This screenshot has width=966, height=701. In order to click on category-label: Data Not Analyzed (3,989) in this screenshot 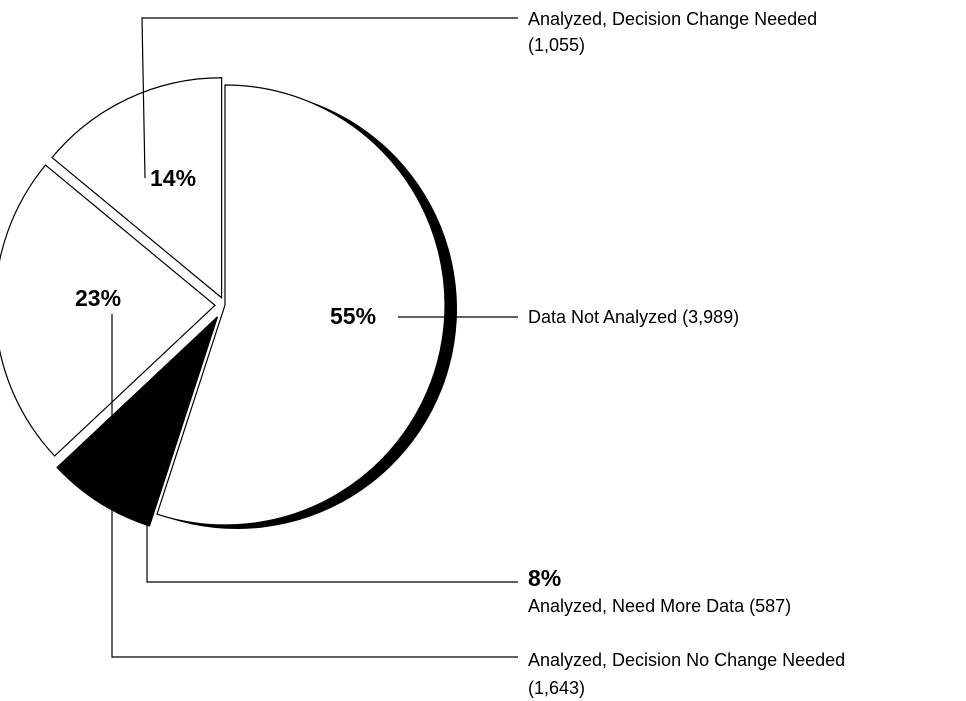, I will do `click(633, 317)`.